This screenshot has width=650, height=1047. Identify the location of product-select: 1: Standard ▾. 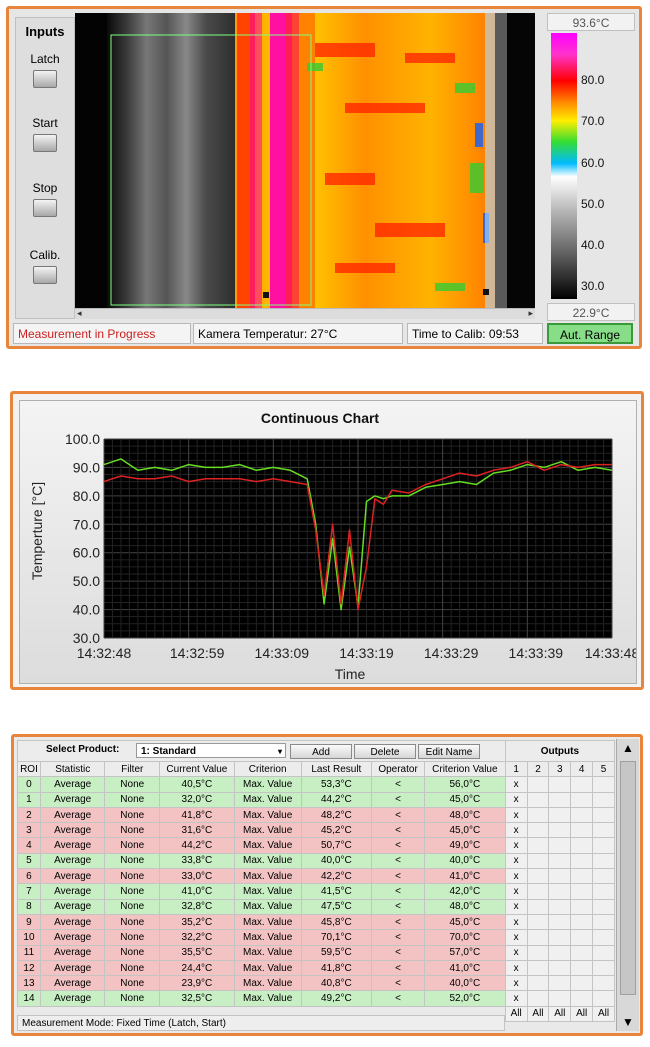
(211, 750).